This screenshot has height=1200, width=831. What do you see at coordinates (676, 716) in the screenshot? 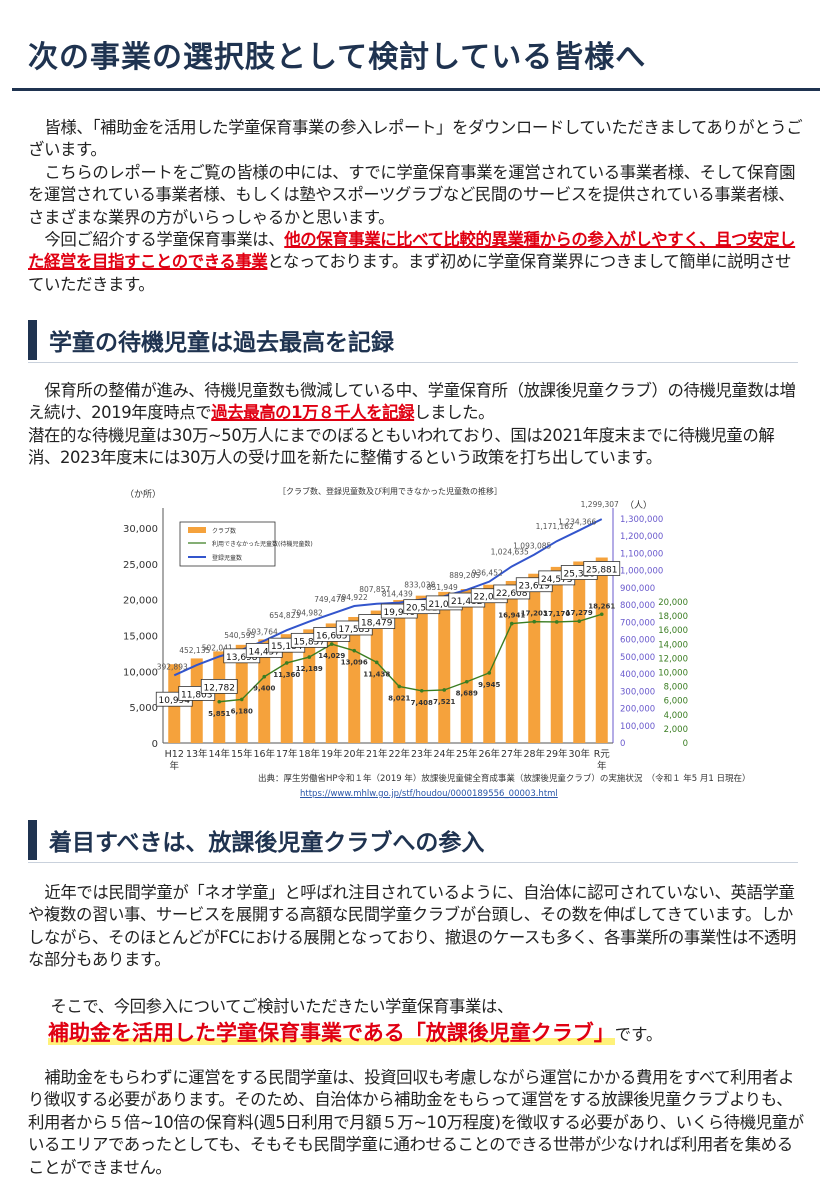
I see `right-green-tick-label: 4,000` at bounding box center [676, 716].